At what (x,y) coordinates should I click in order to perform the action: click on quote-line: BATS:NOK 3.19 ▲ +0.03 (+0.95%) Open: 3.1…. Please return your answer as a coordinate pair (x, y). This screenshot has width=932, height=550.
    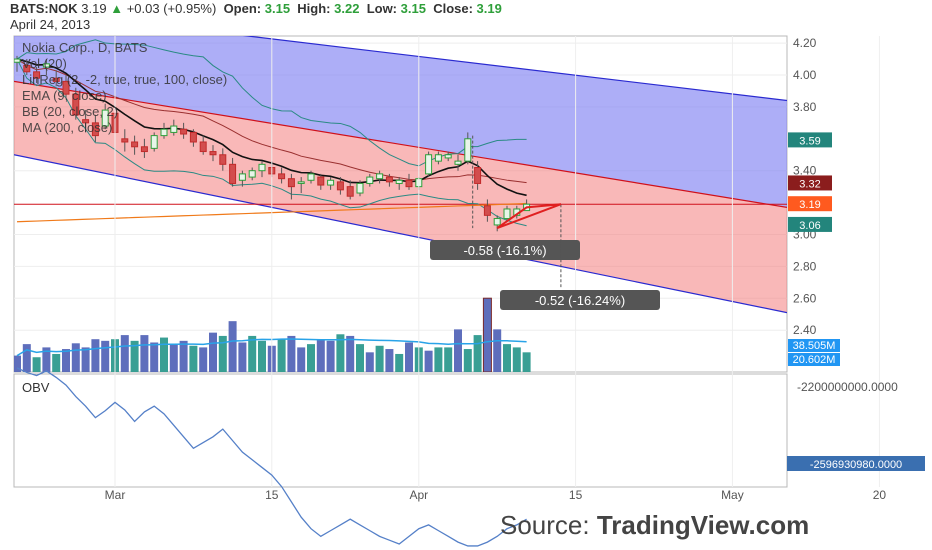
    Looking at the image, I should click on (256, 9).